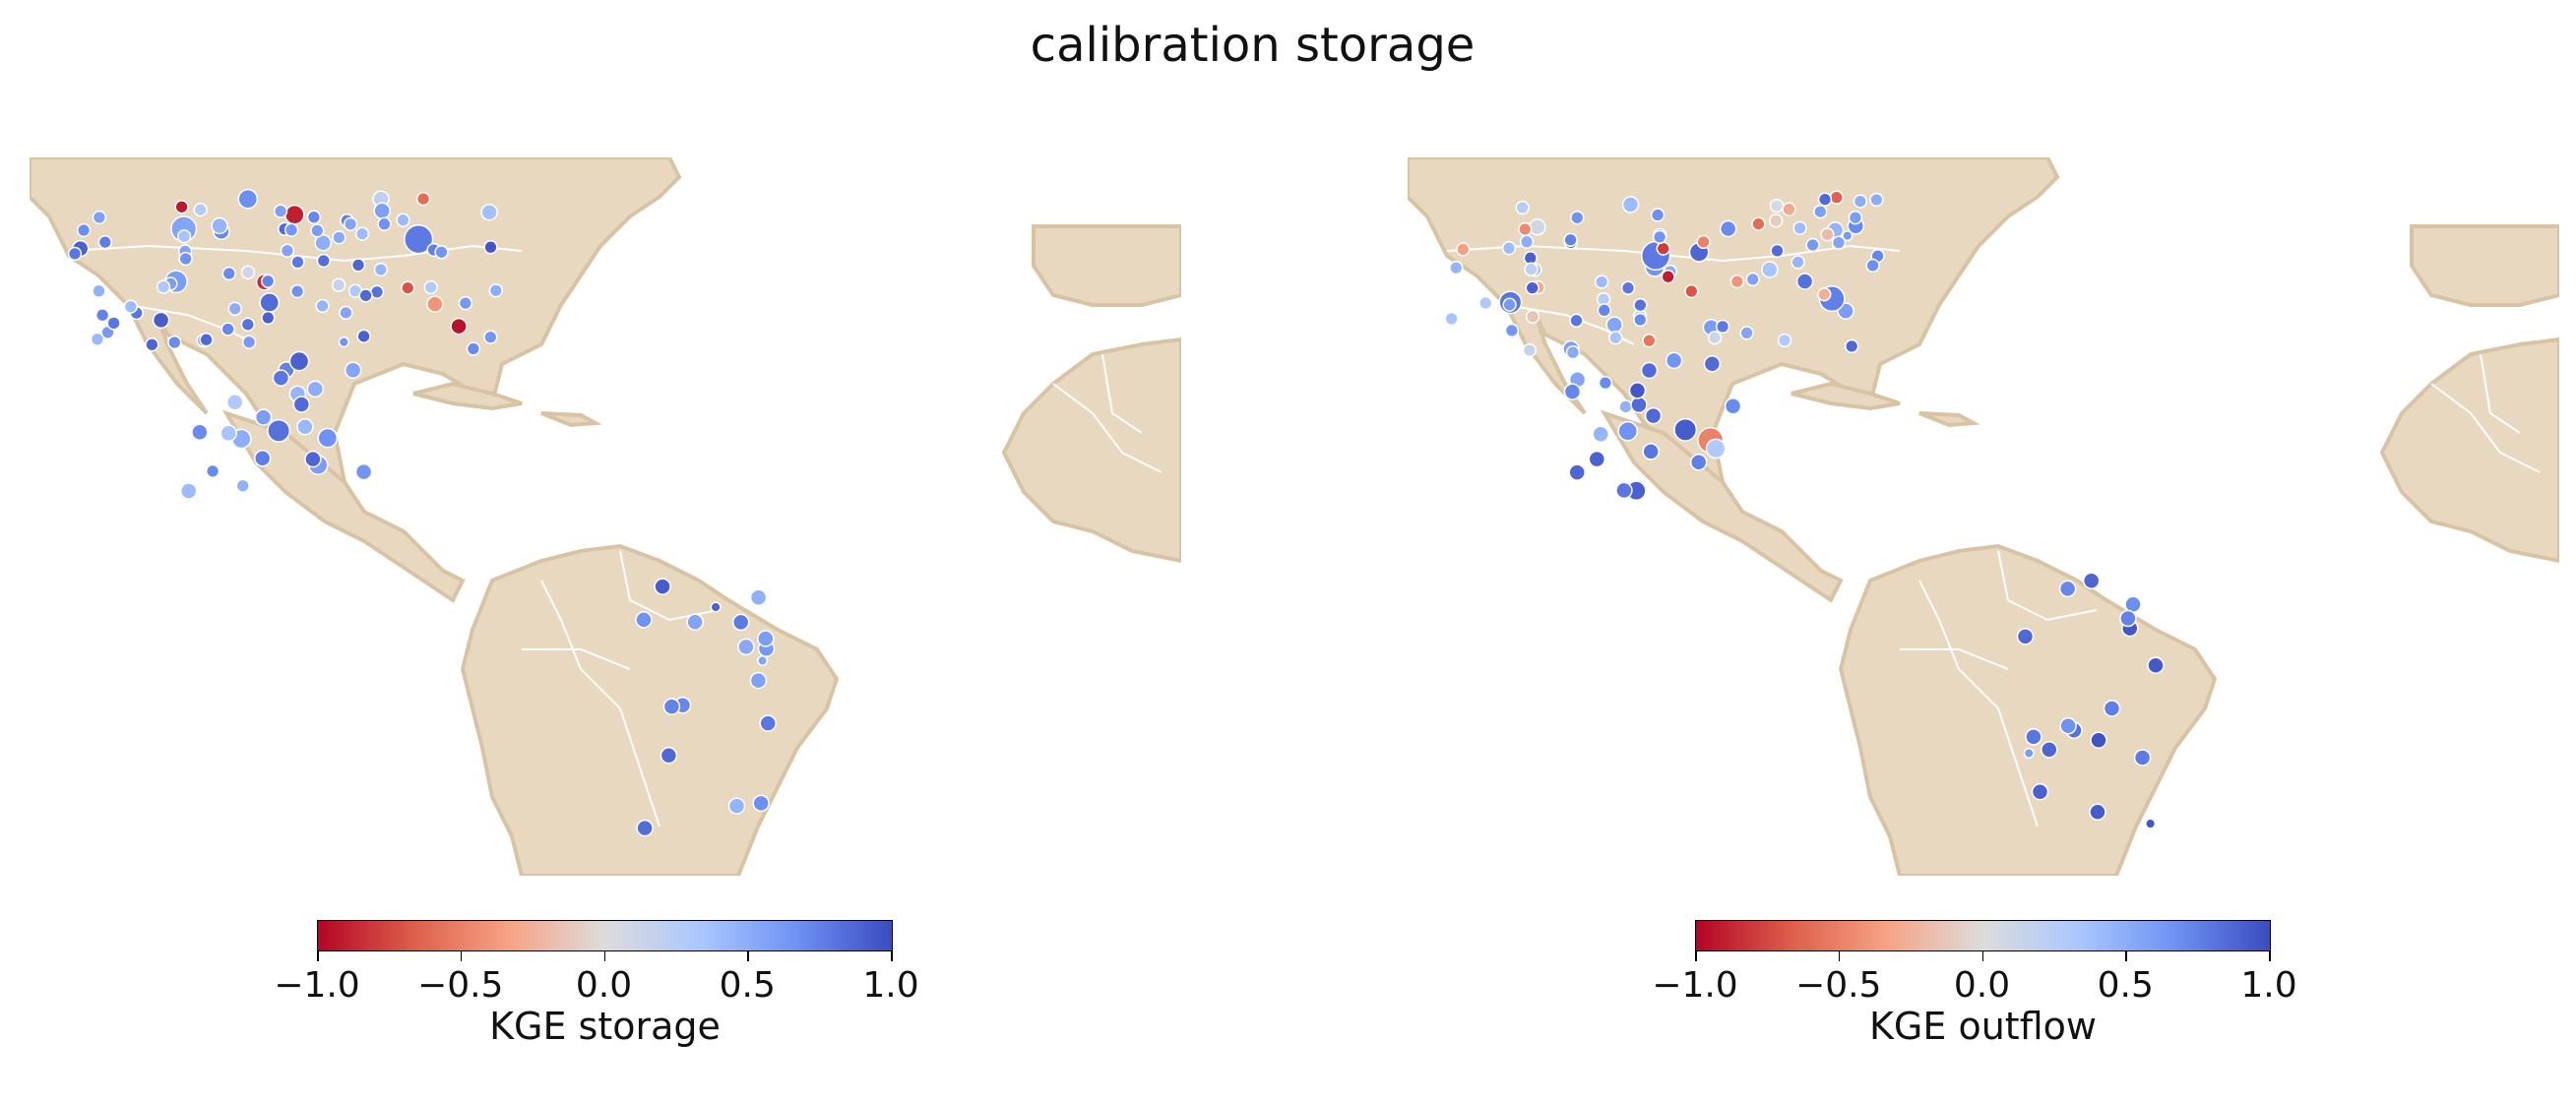 The image size is (2576, 1102). Describe the element at coordinates (1974, 978) in the screenshot. I see `colorbar-ticks: −1.0 −0.5 0.0 0.5 1.0` at that location.